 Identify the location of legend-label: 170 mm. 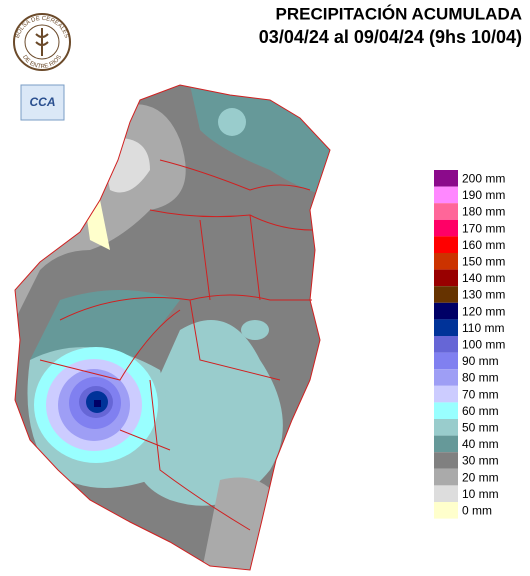
(483, 228).